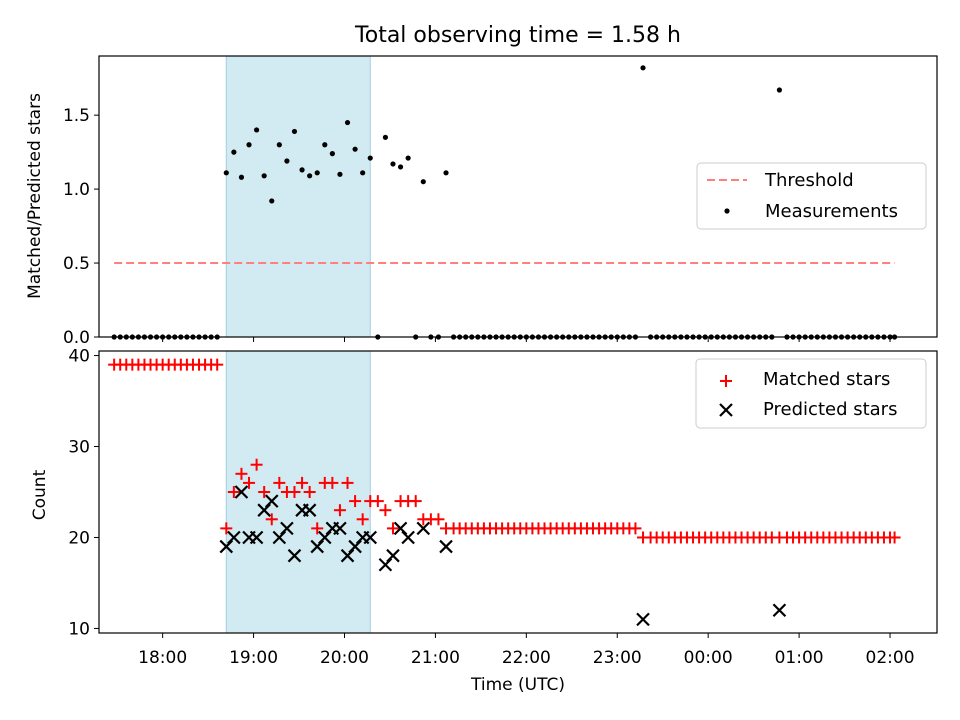 This screenshot has width=960, height=720. Describe the element at coordinates (726, 410) in the screenshot. I see `predicted-legend-marker` at that location.